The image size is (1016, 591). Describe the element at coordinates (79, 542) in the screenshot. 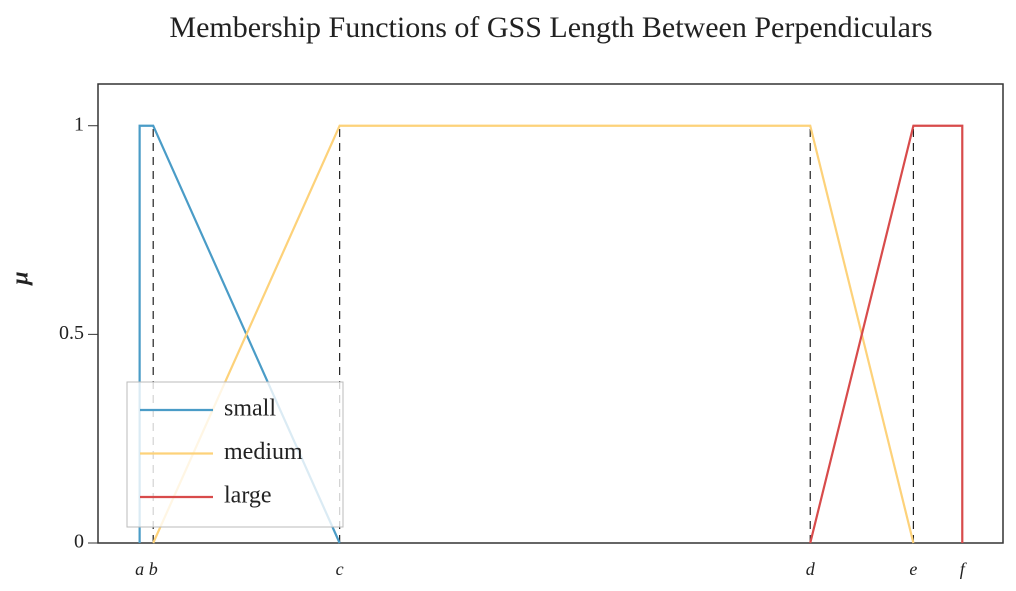

I see `y-tick-label: 0` at that location.